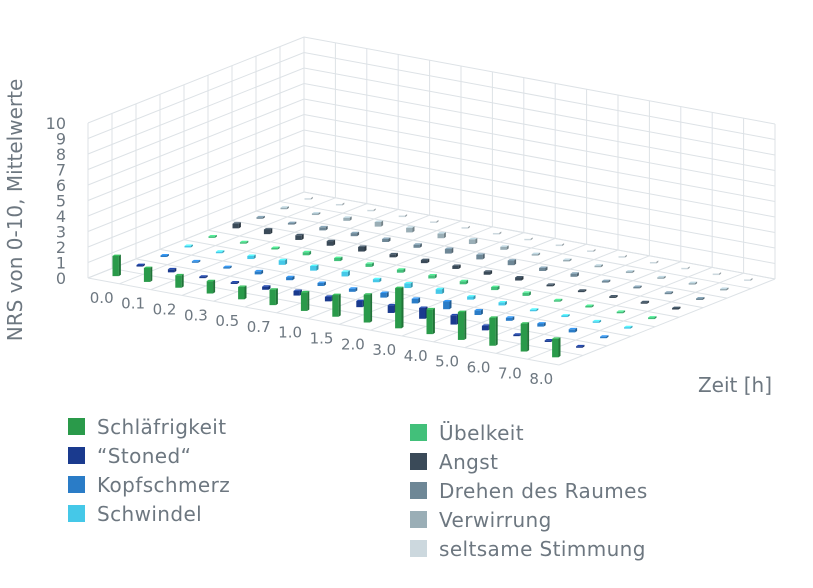  I want to click on x-tick-label: 0.0, so click(102, 298).